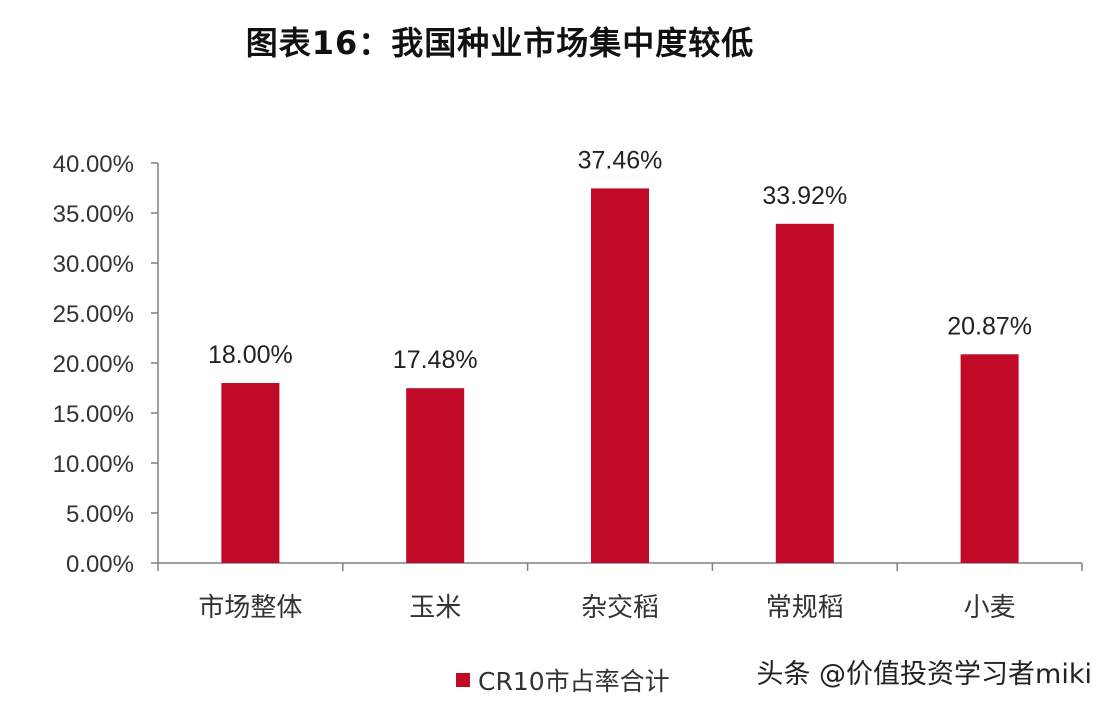 This screenshot has width=1108, height=704. What do you see at coordinates (620, 160) in the screenshot?
I see `data-label: 37.46%` at bounding box center [620, 160].